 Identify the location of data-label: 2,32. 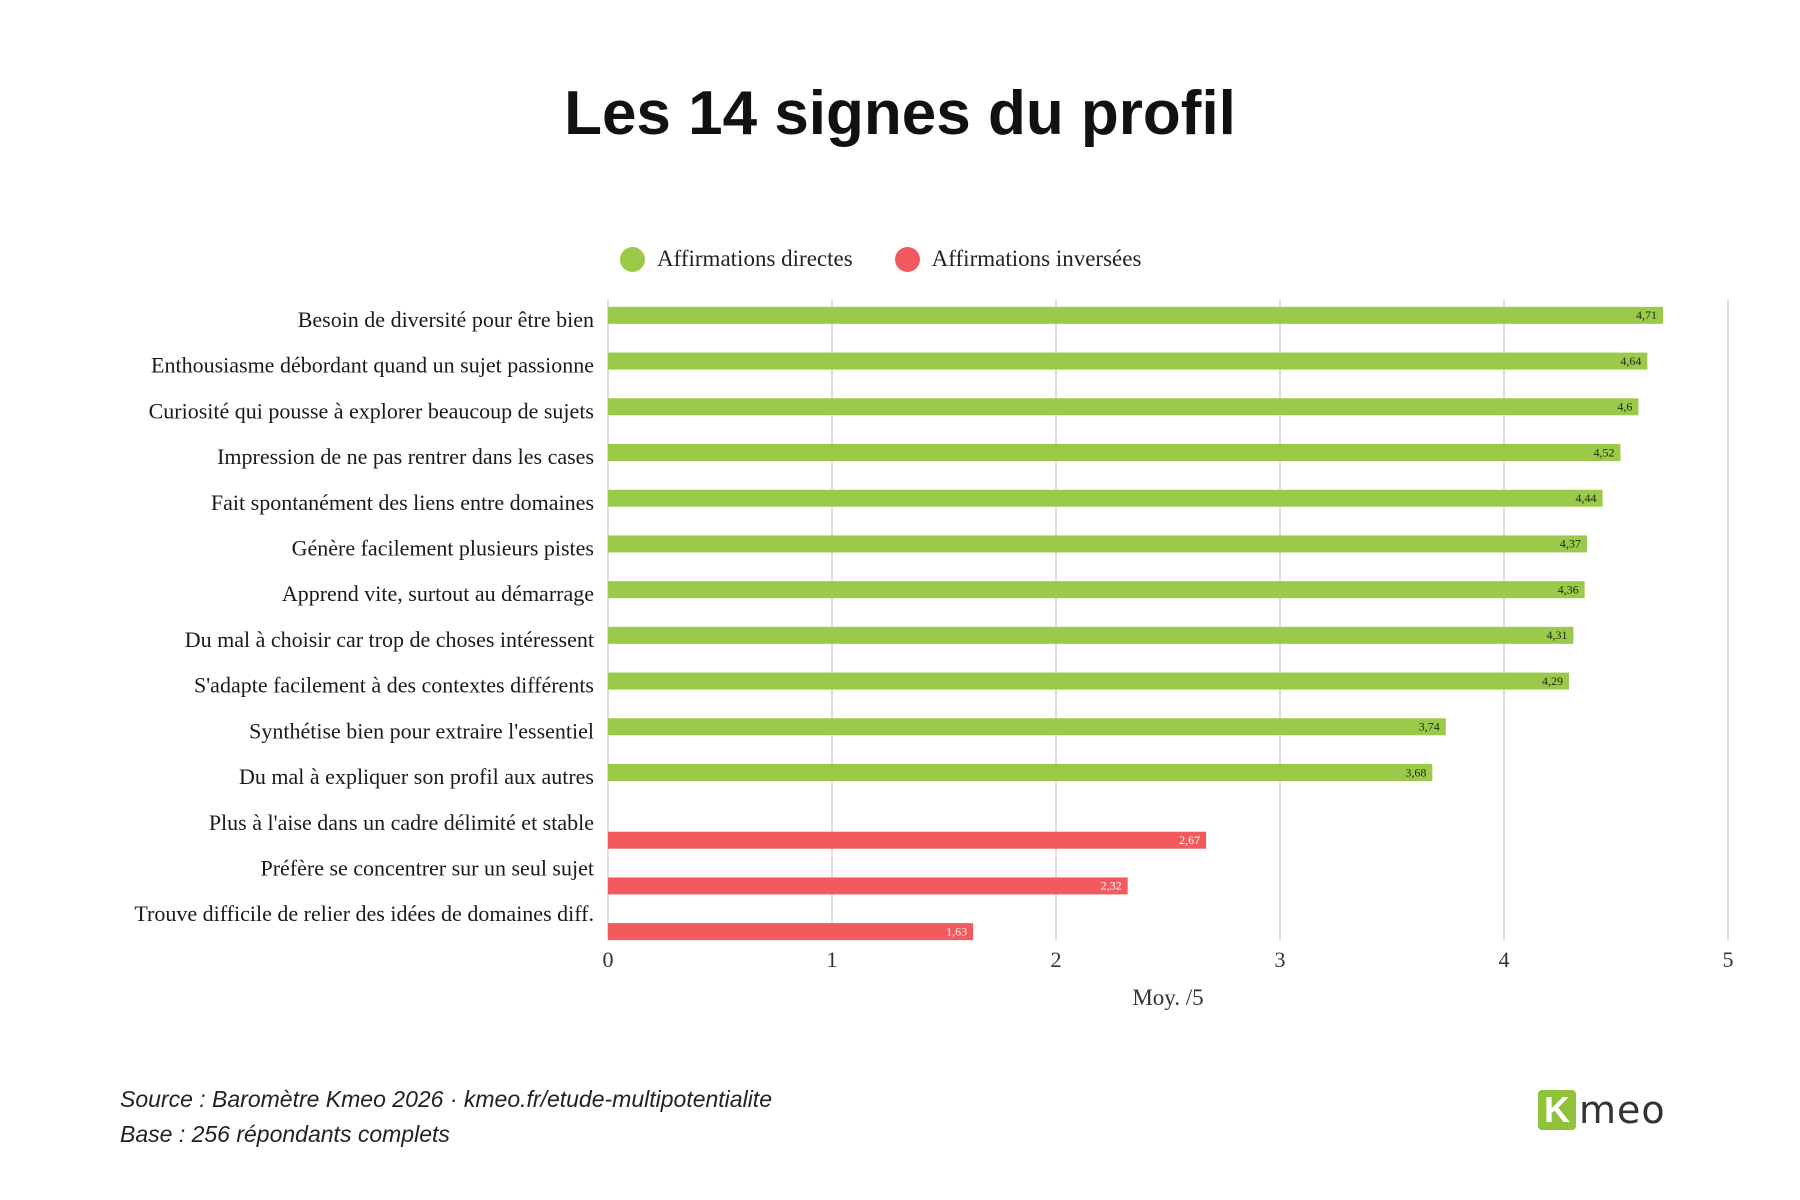
(1111, 886).